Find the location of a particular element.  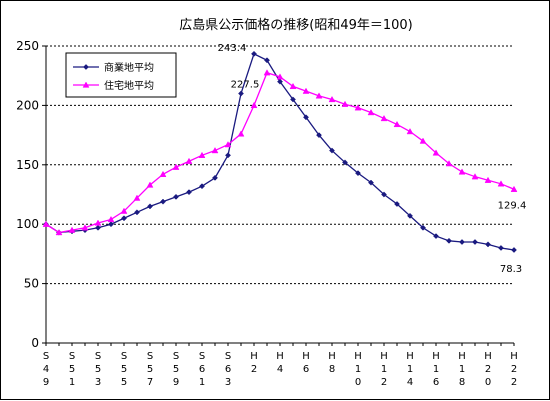

data-label: 78.3 is located at coordinates (511, 269).